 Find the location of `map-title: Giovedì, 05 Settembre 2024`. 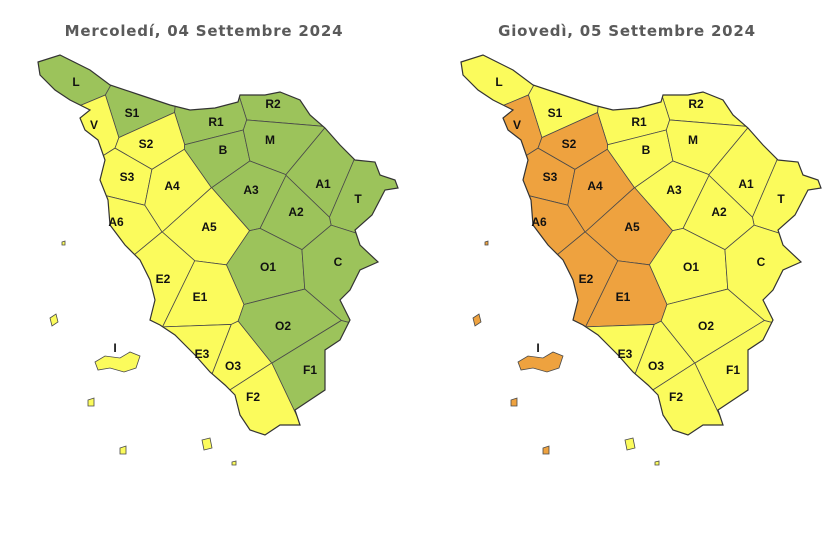

map-title: Giovedì, 05 Settembre 2024 is located at coordinates (627, 31).